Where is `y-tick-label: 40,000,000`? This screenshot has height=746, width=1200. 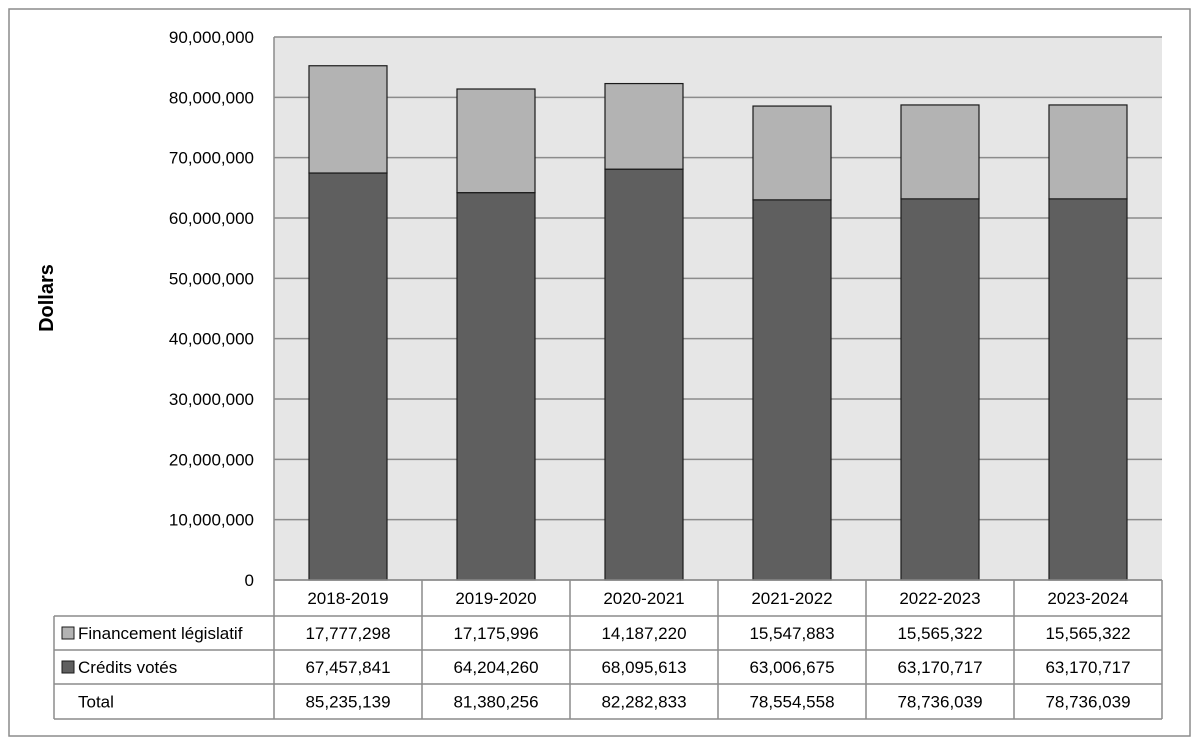 y-tick-label: 40,000,000 is located at coordinates (211, 339).